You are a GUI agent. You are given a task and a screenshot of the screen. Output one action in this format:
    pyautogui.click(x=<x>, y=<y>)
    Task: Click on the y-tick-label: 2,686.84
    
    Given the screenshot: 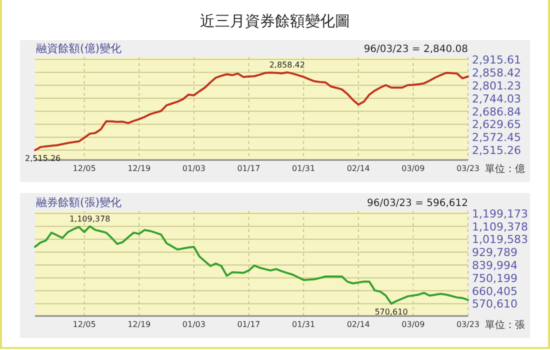 What is the action you would take?
    pyautogui.click(x=496, y=111)
    